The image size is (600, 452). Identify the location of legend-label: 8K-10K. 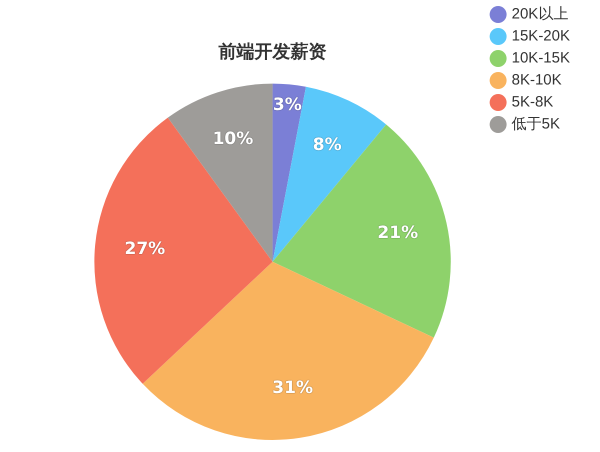
(537, 80).